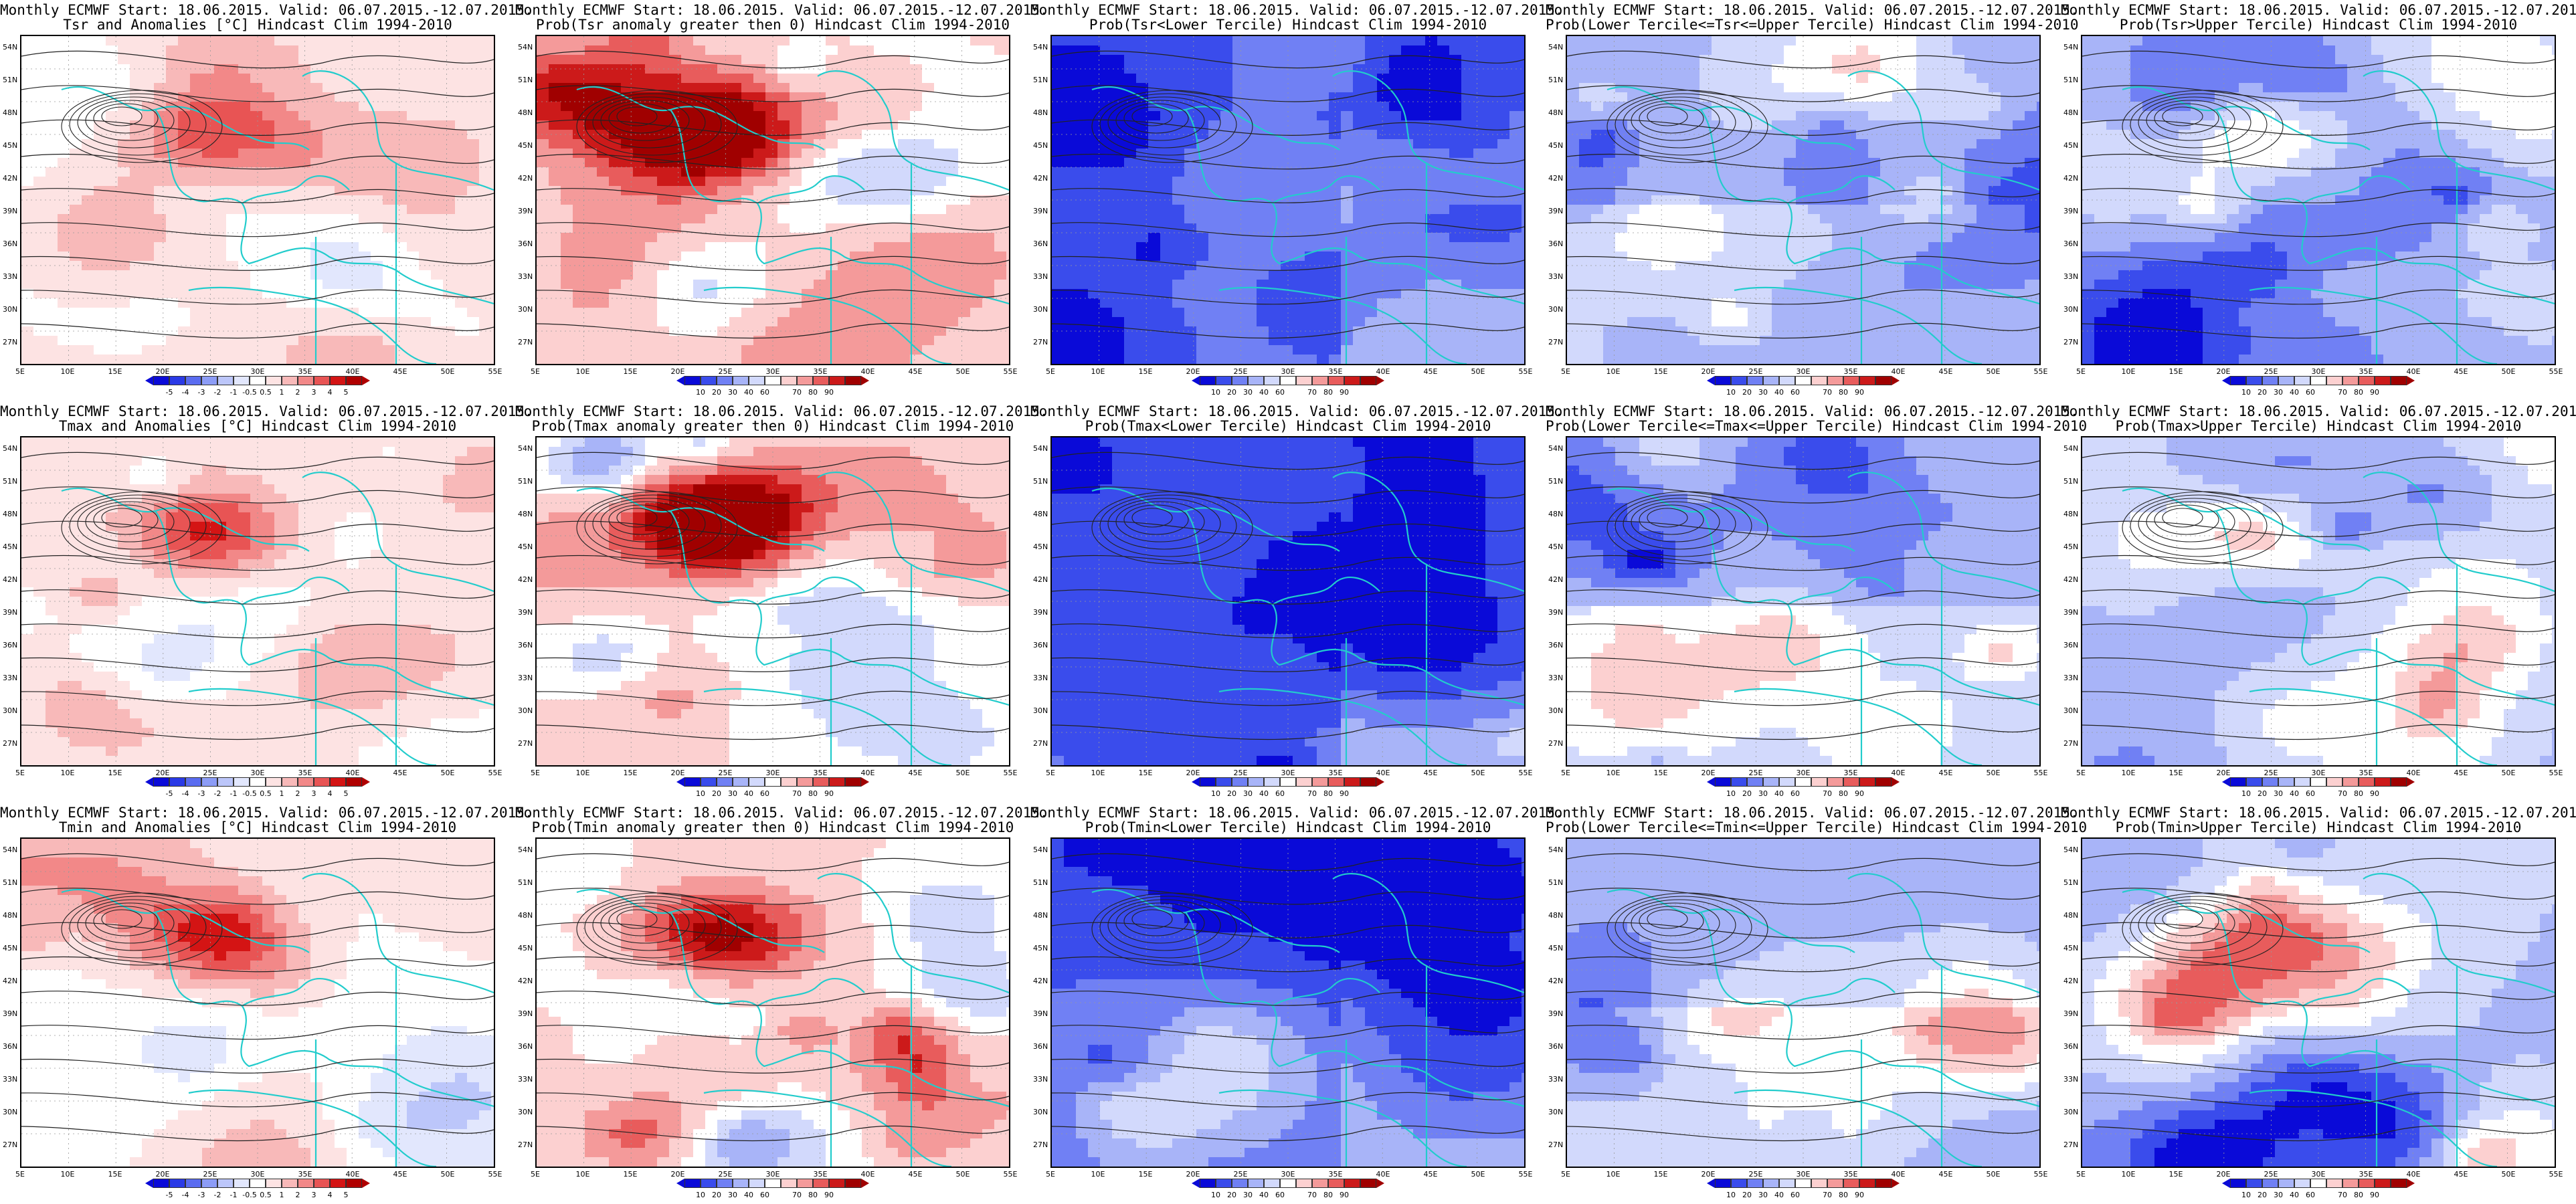 Image resolution: width=2576 pixels, height=1204 pixels. What do you see at coordinates (525, 80) in the screenshot?
I see `latitude-label: 51N` at bounding box center [525, 80].